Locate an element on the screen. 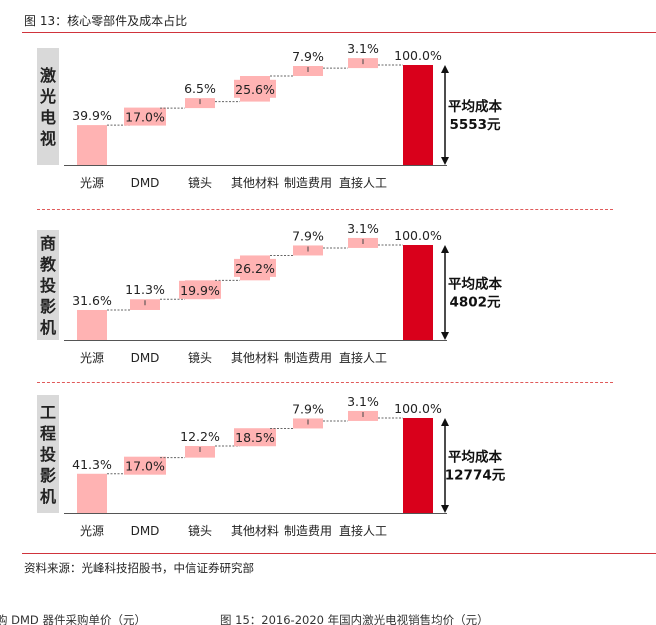 The image size is (656, 625). value-label: 19.9% is located at coordinates (200, 290).